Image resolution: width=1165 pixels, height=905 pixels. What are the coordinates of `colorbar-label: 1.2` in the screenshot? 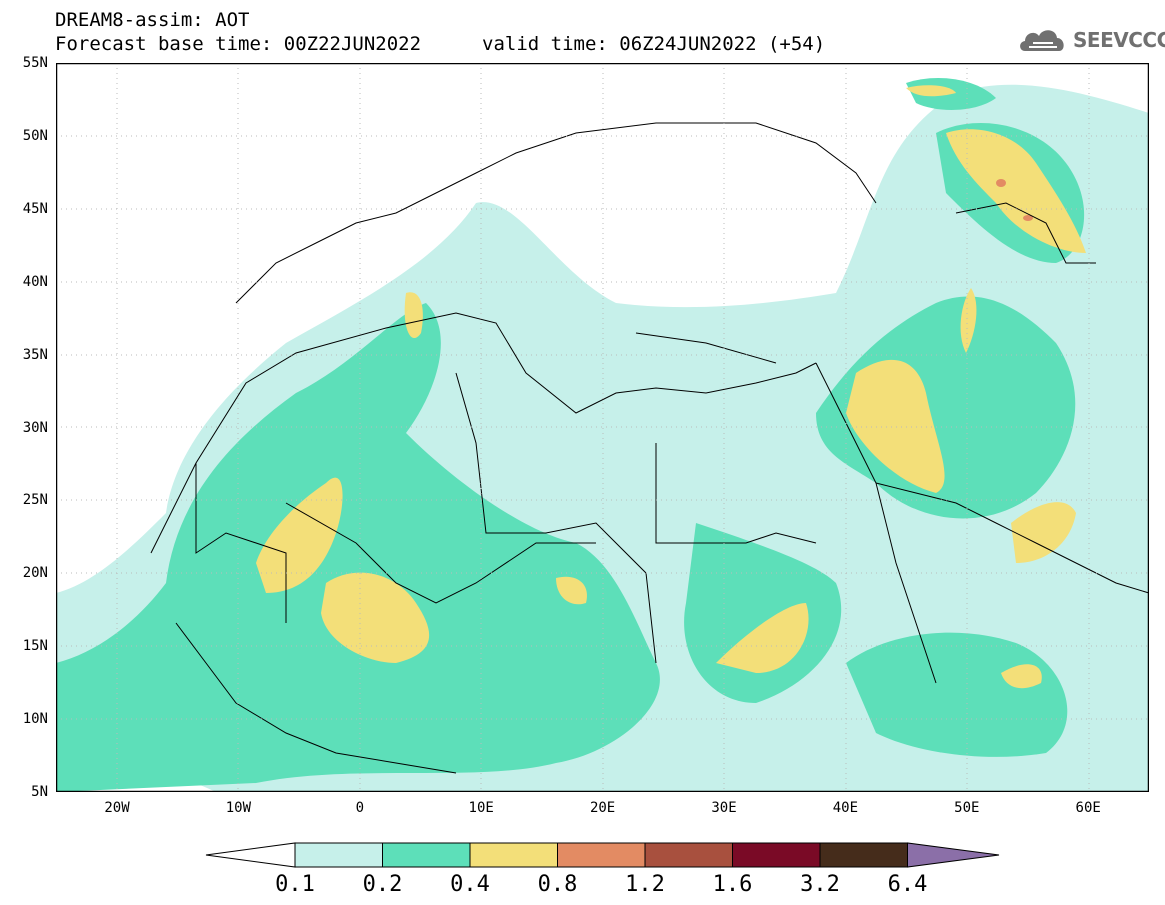 It's located at (645, 884).